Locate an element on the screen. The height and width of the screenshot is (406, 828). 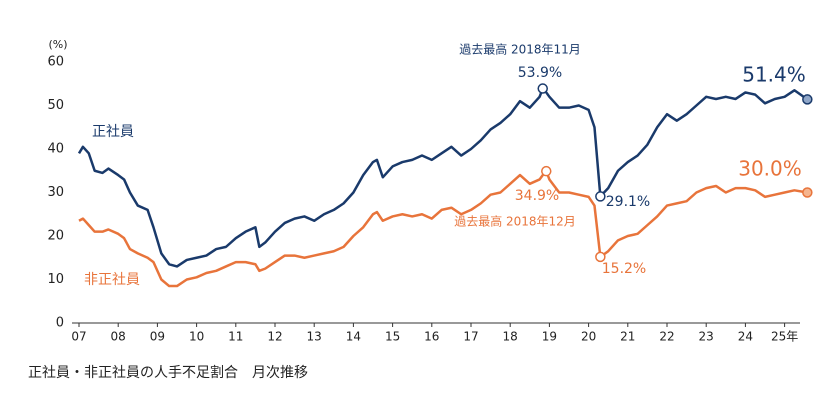
y-tick-label: 20 is located at coordinates (55, 236).